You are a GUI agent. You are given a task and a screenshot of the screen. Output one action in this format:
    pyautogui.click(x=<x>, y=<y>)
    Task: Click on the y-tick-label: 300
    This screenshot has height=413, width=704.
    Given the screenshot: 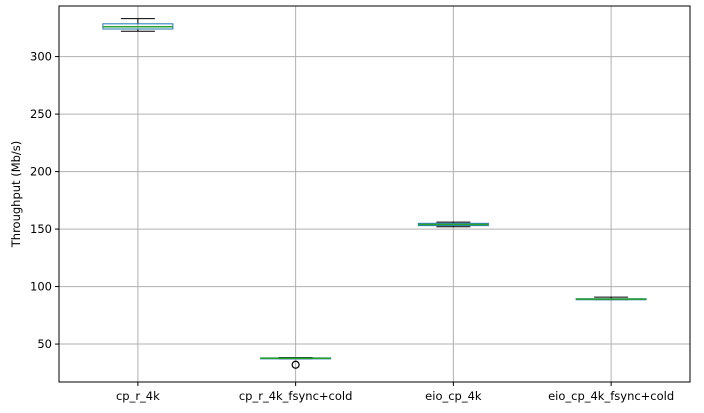 What is the action you would take?
    pyautogui.click(x=41, y=57)
    